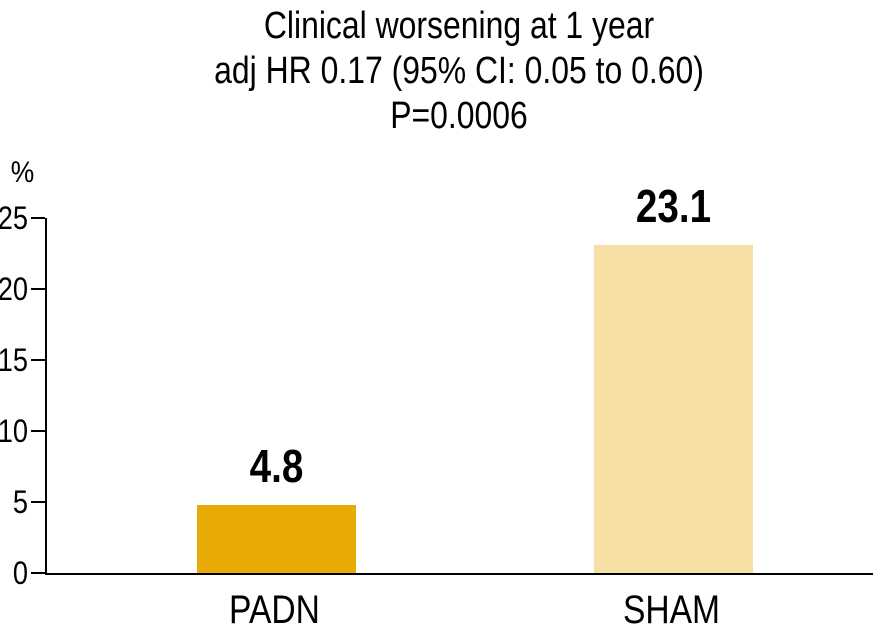  I want to click on y-tick-label: 0, so click(20, 573).